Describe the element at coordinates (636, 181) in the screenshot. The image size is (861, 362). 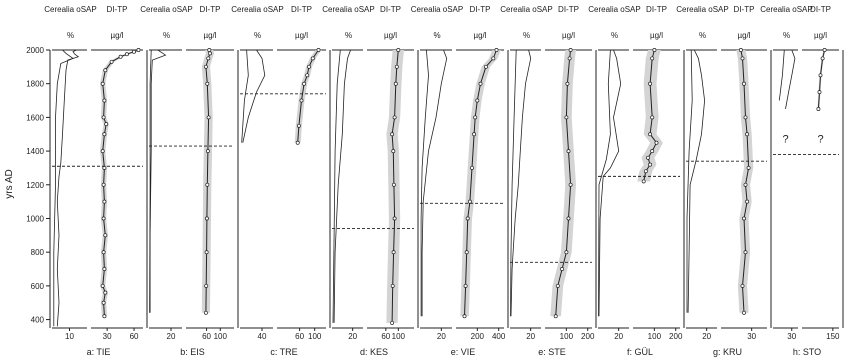
I see `panel-6: Cerealia oSAP% DI-TP µg/l 20 100 200 f: GÜL` at that location.